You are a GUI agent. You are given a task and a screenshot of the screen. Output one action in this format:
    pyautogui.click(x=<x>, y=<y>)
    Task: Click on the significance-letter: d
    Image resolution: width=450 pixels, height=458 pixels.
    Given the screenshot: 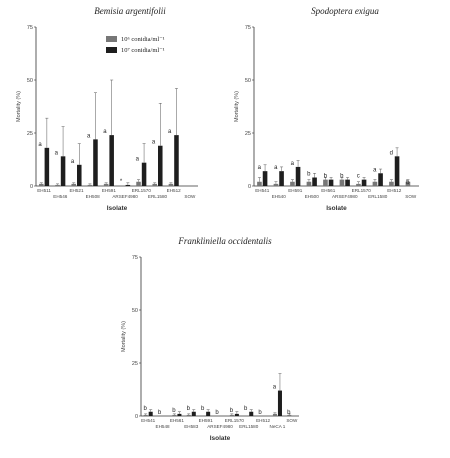 What is the action you would take?
    pyautogui.click(x=391, y=153)
    